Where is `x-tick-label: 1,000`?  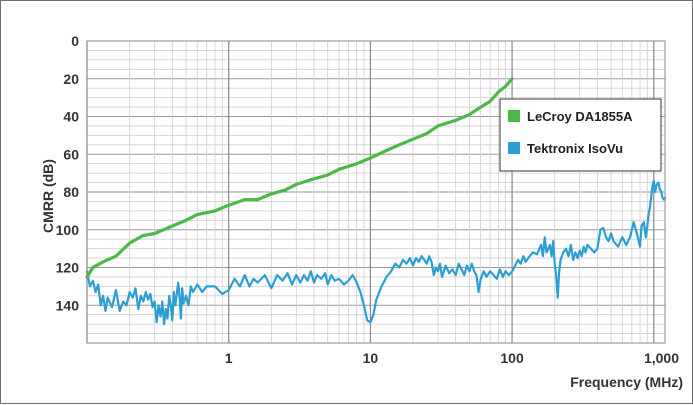 x-tick-label: 1,000 is located at coordinates (661, 358).